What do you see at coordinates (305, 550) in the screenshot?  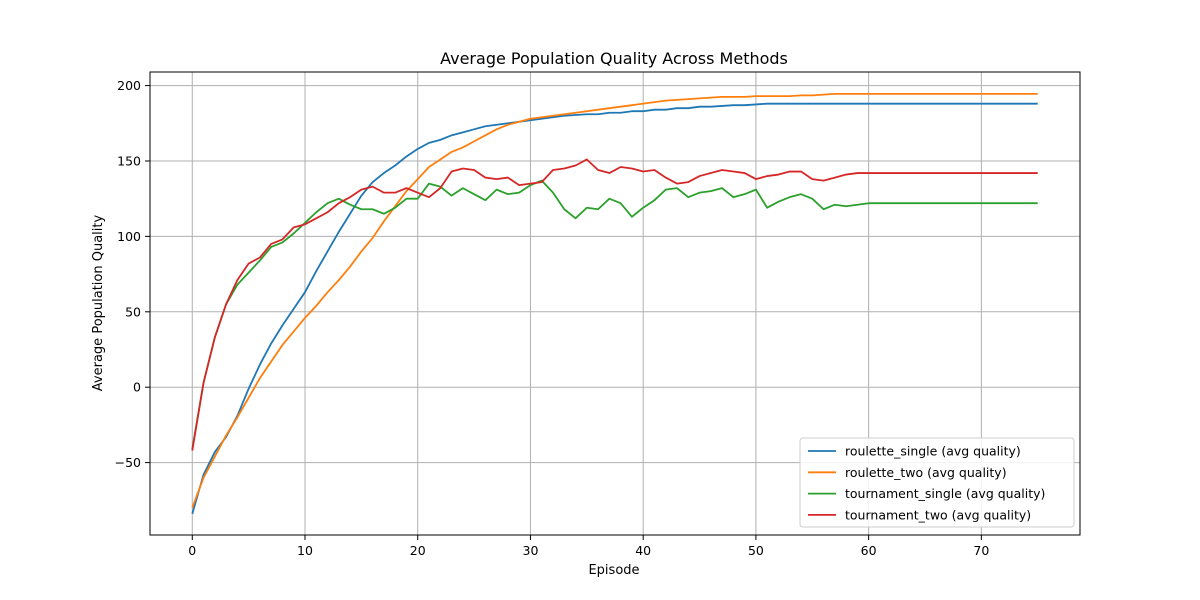 I see `x-tick-label: 10` at bounding box center [305, 550].